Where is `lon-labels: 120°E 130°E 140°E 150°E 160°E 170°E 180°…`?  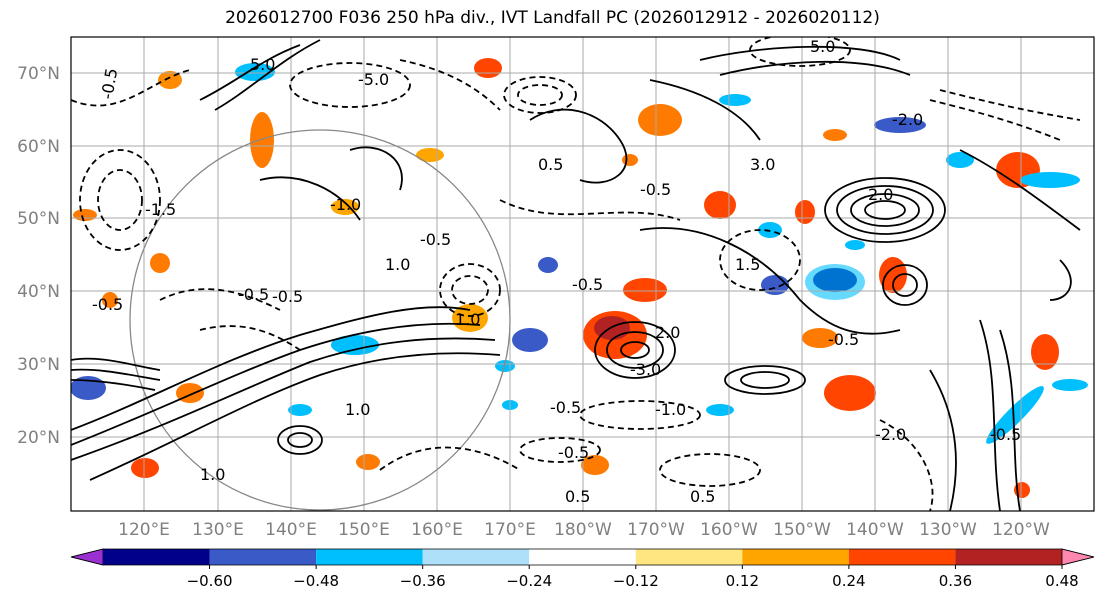 lon-labels: 120°E 130°E 140°E 150°E 160°E 170°E 180°… is located at coordinates (584, 530).